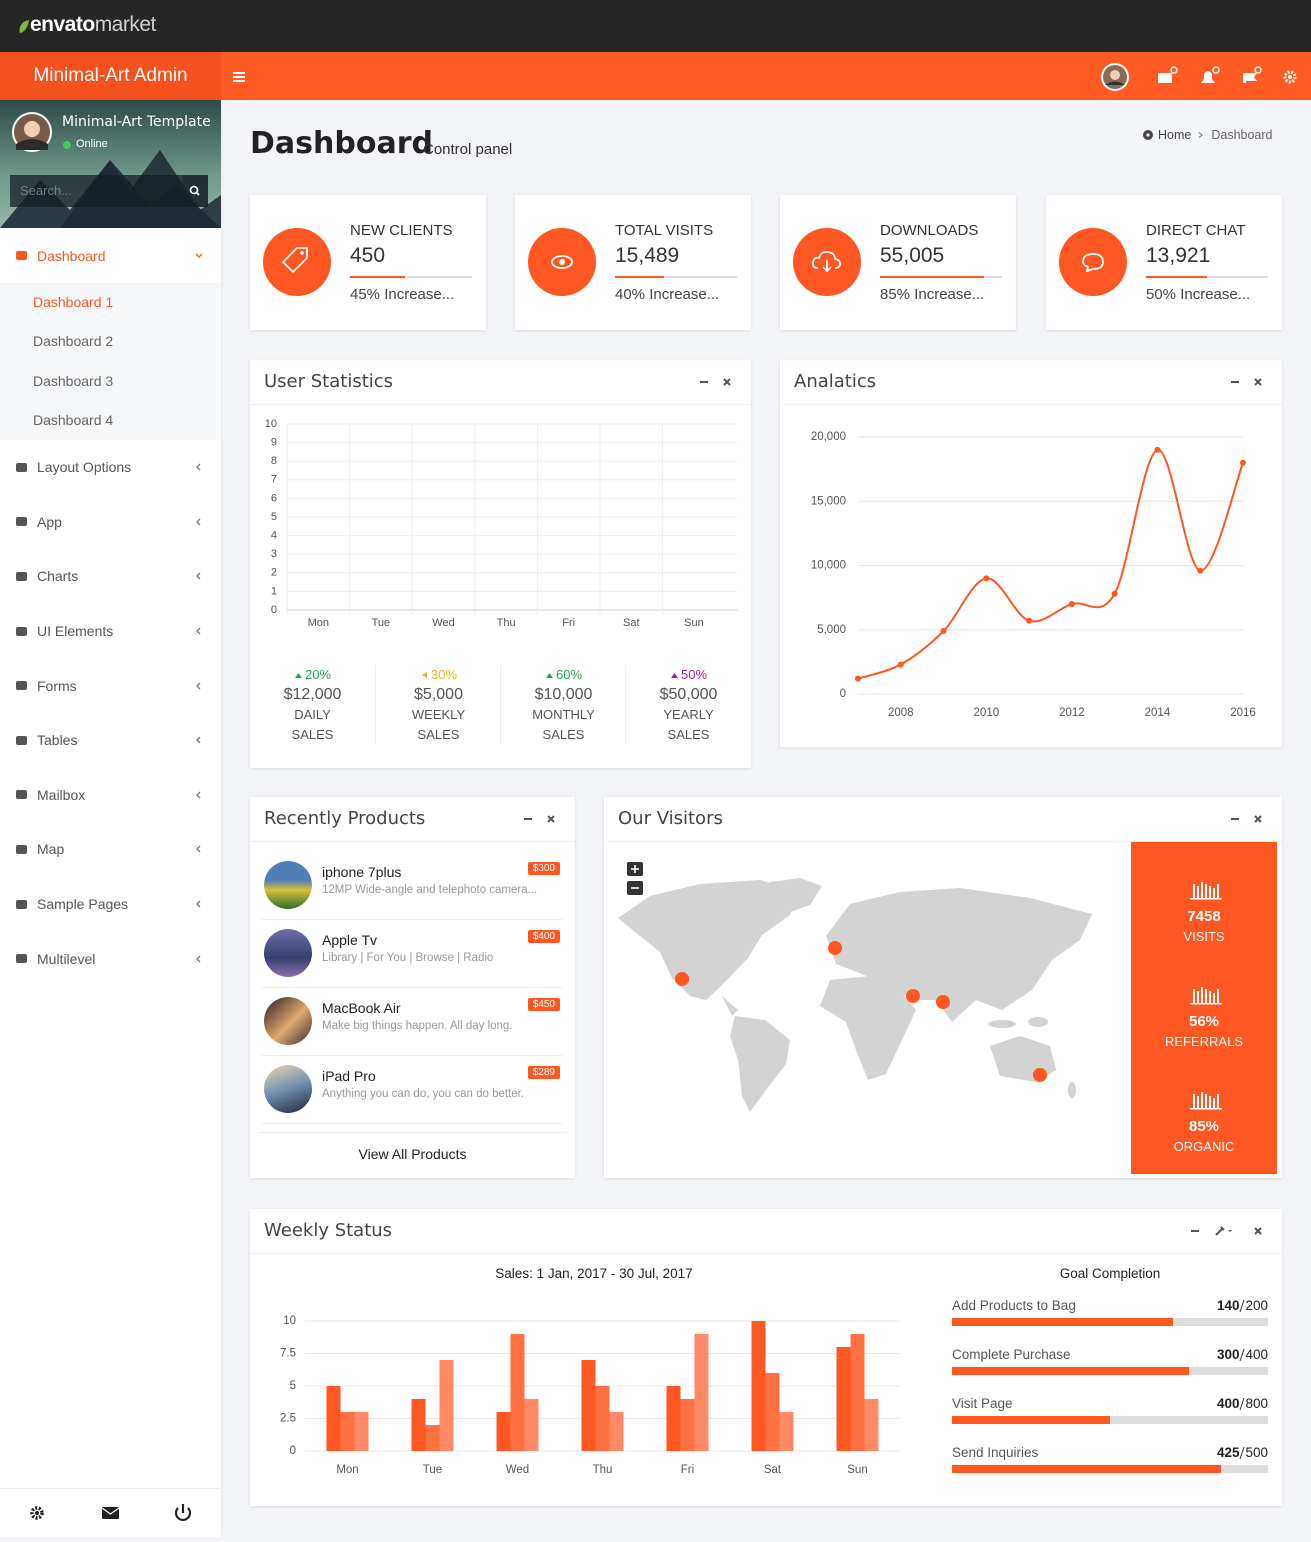  I want to click on eye-icon, so click(562, 262).